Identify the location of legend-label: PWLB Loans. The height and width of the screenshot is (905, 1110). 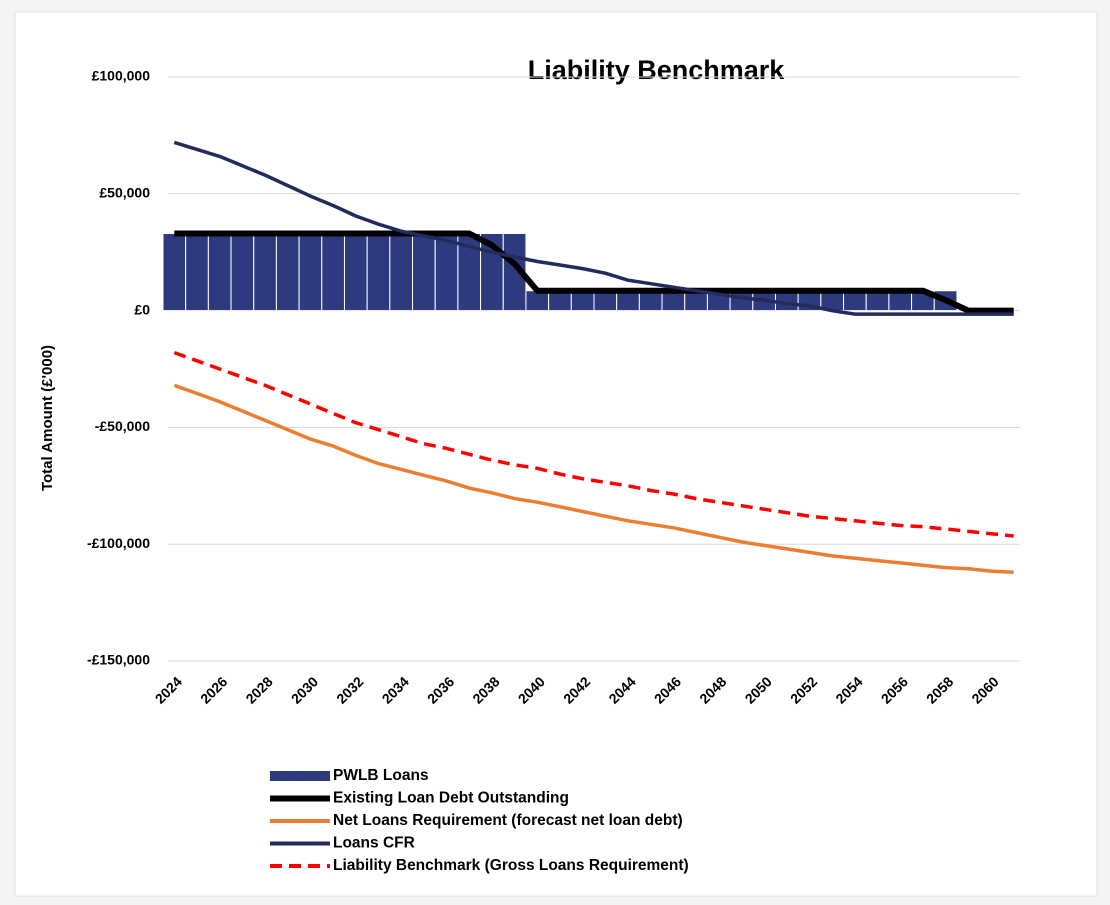
(381, 775).